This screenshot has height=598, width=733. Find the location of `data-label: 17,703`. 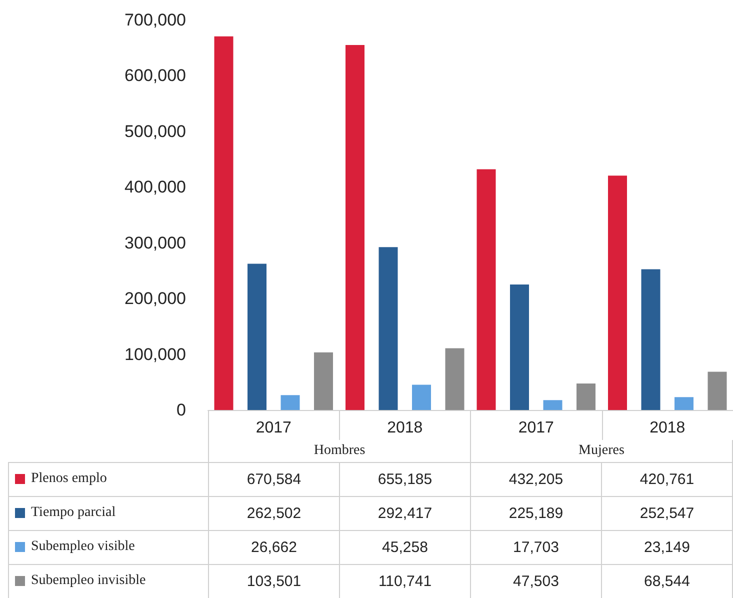

data-label: 17,703 is located at coordinates (536, 547).